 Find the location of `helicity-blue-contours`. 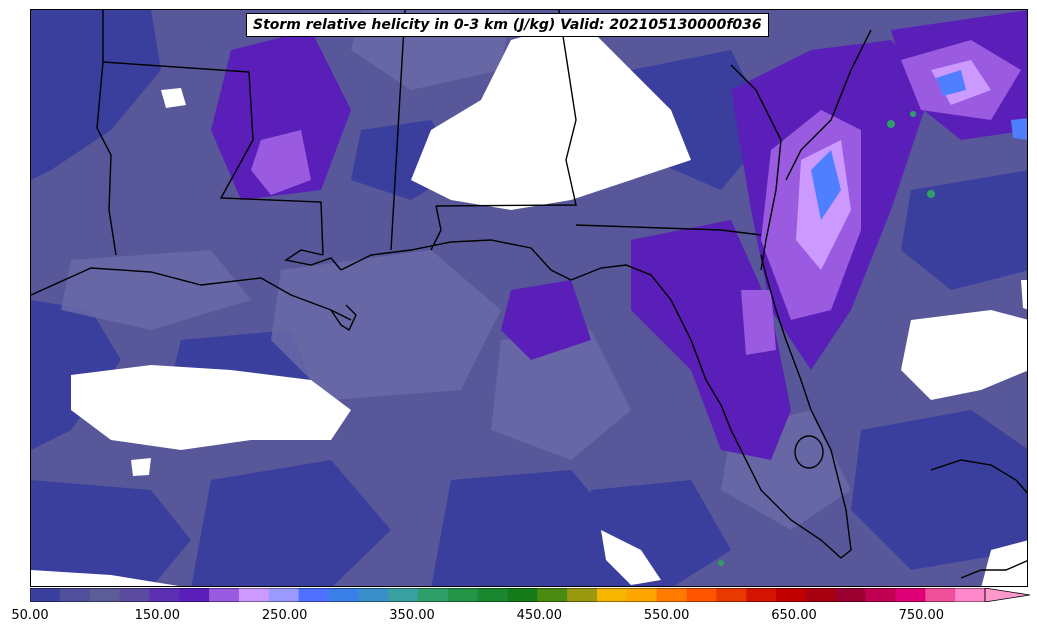

helicity-blue-contours is located at coordinates (919, 145).